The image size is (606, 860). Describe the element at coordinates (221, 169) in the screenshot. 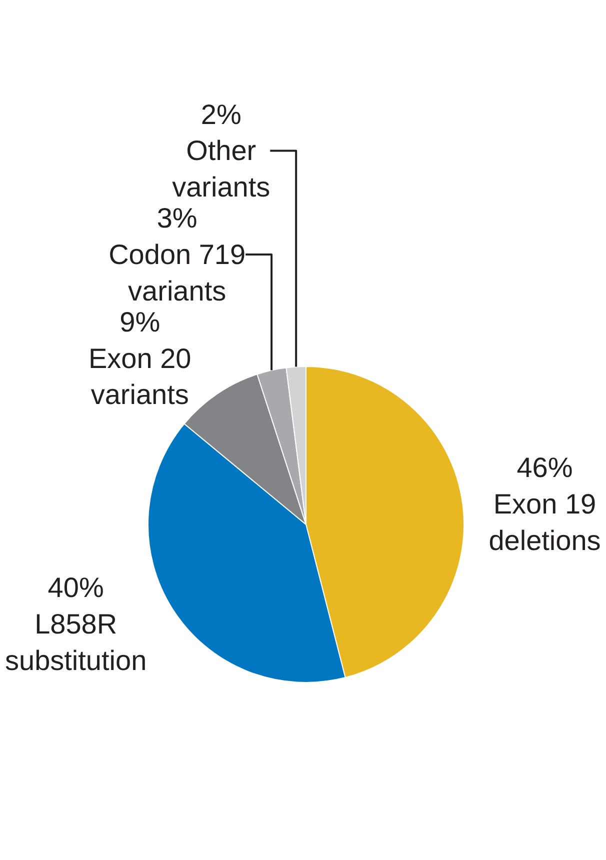

I see `slice-label: Other variants` at that location.